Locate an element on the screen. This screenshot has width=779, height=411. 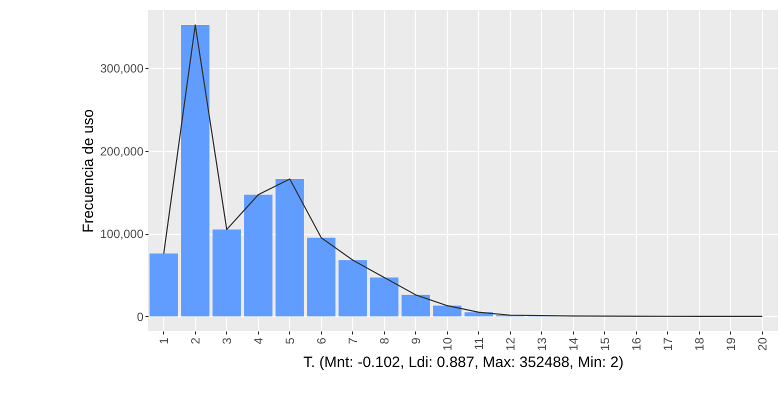
x-axis-title: T. (Mnt: -0.102, Ldi: 0.887, Max: 352488, Min: 2) is located at coordinates (463, 362).